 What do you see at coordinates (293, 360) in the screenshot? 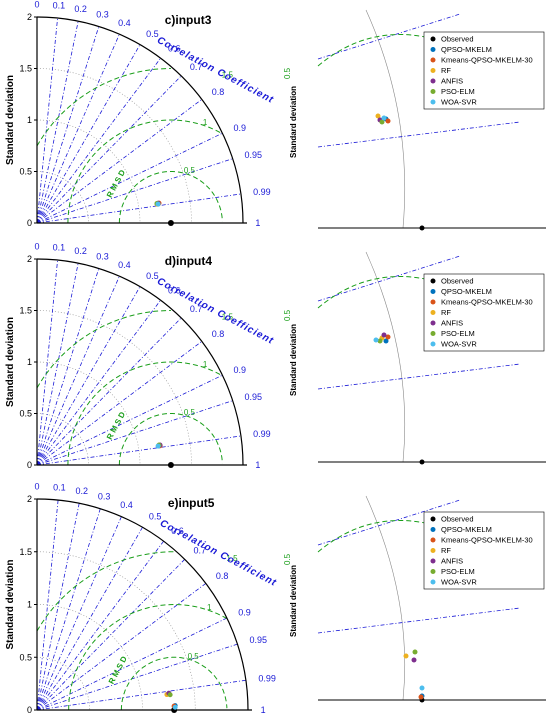
I see `zoom-y-axis-label: Standard deviation` at bounding box center [293, 360].